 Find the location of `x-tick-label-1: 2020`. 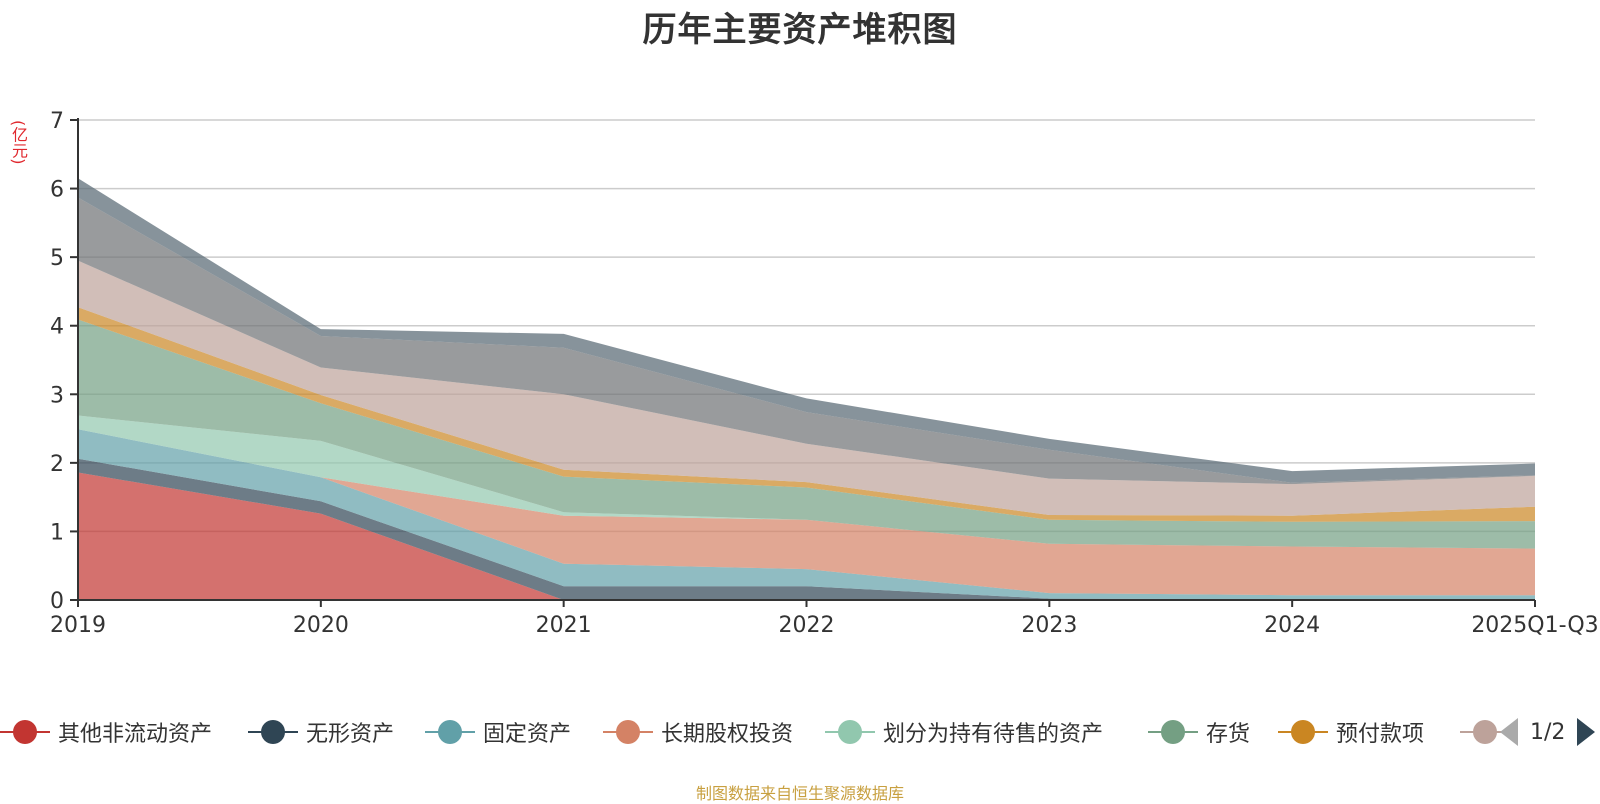

x-tick-label-1: 2020 is located at coordinates (321, 625).